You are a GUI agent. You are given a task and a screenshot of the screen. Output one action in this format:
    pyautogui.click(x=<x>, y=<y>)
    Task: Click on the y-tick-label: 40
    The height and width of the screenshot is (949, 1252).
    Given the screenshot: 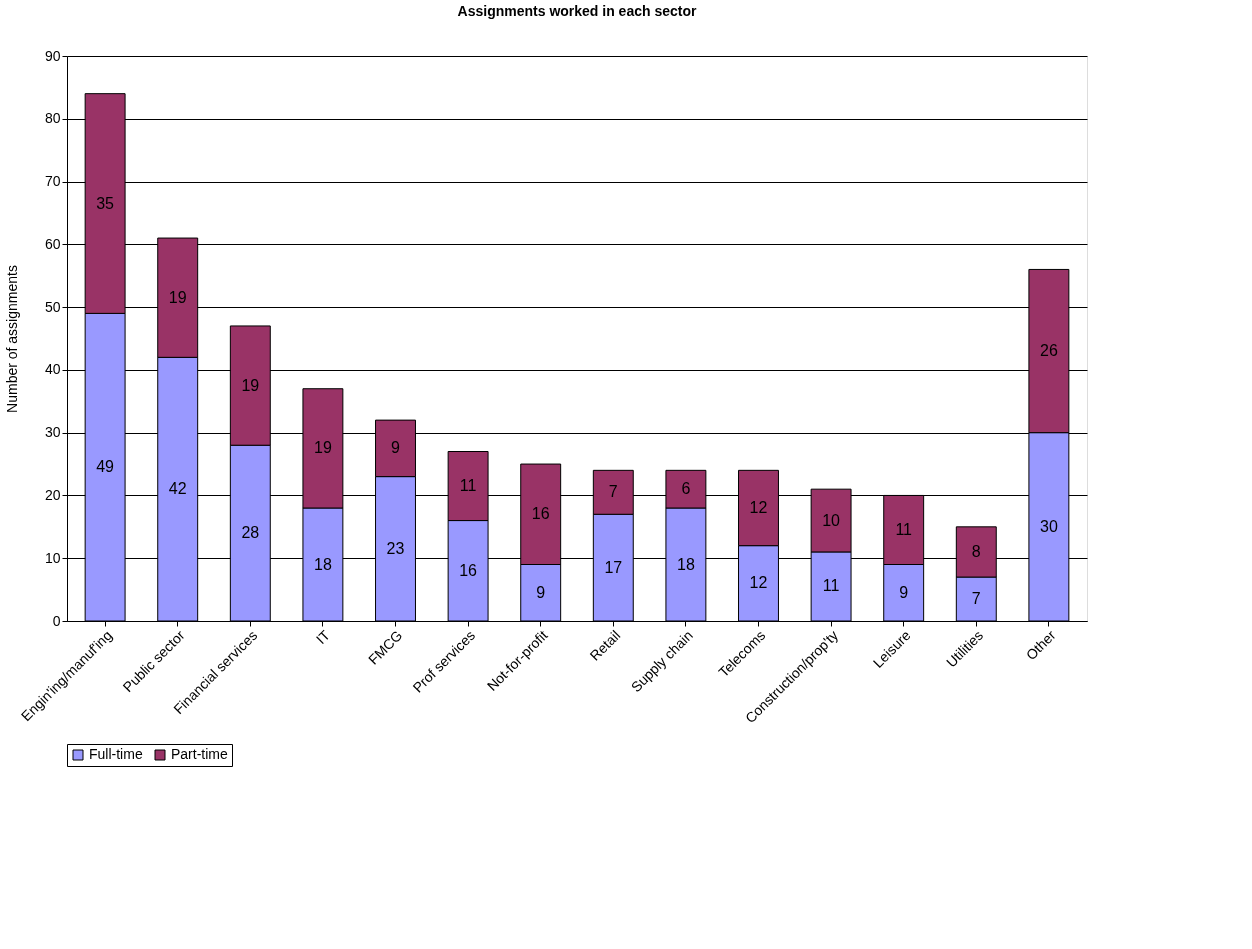 What is the action you would take?
    pyautogui.click(x=52, y=369)
    